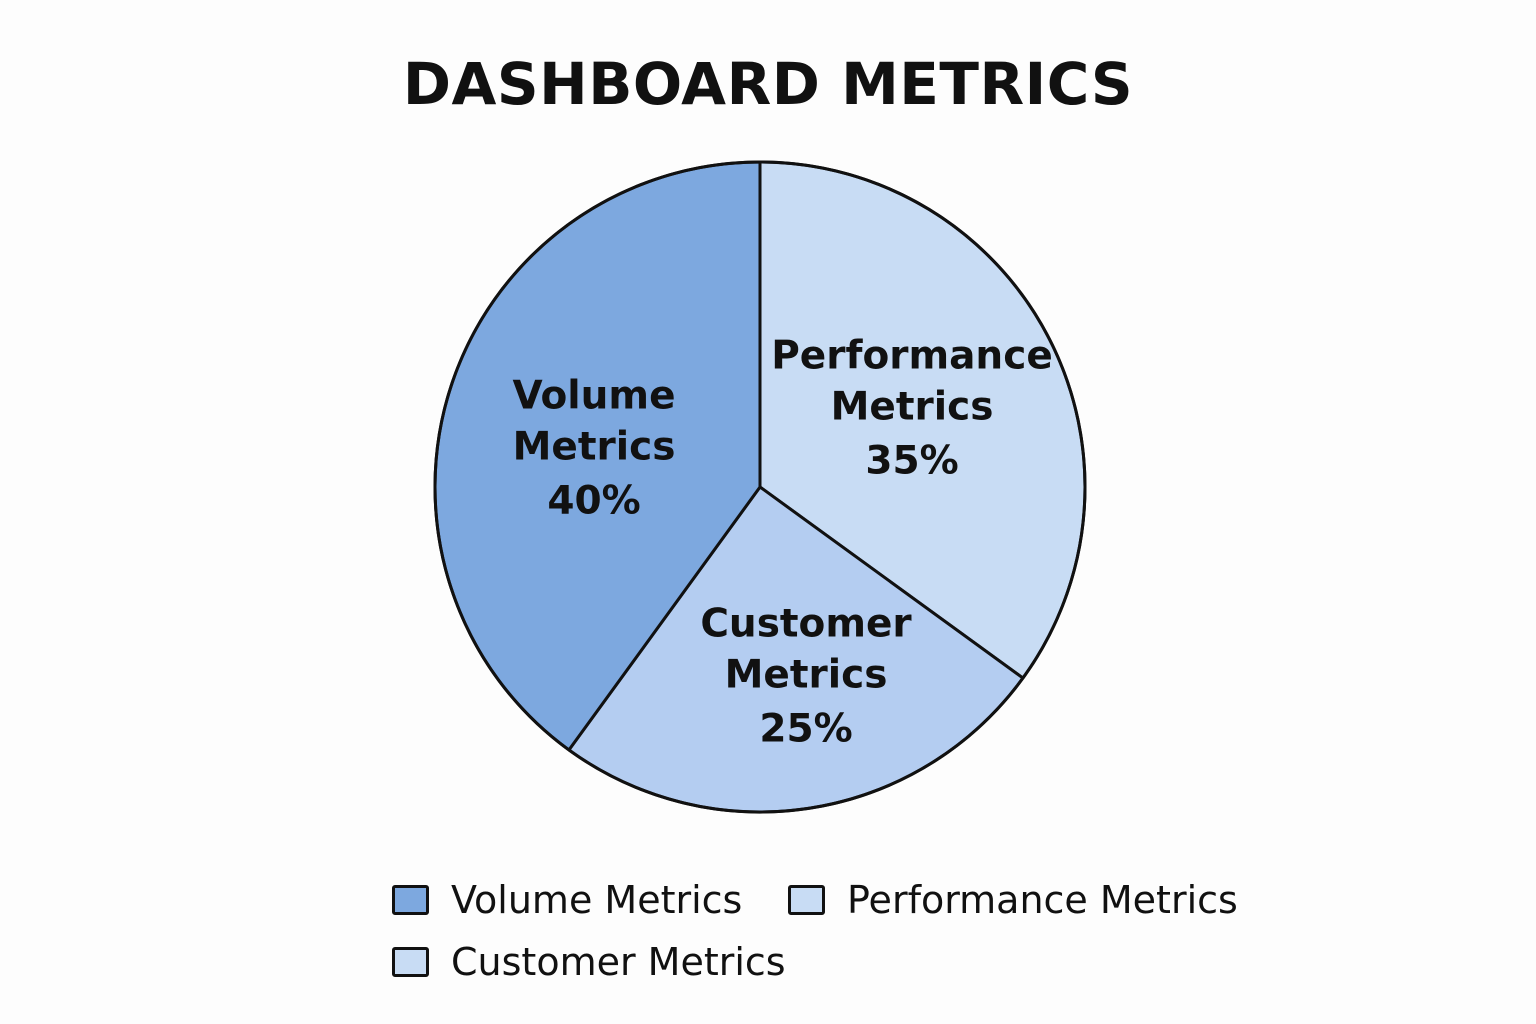  Describe the element at coordinates (768, 84) in the screenshot. I see `chart-title: DASHBOARD METRICS` at that location.